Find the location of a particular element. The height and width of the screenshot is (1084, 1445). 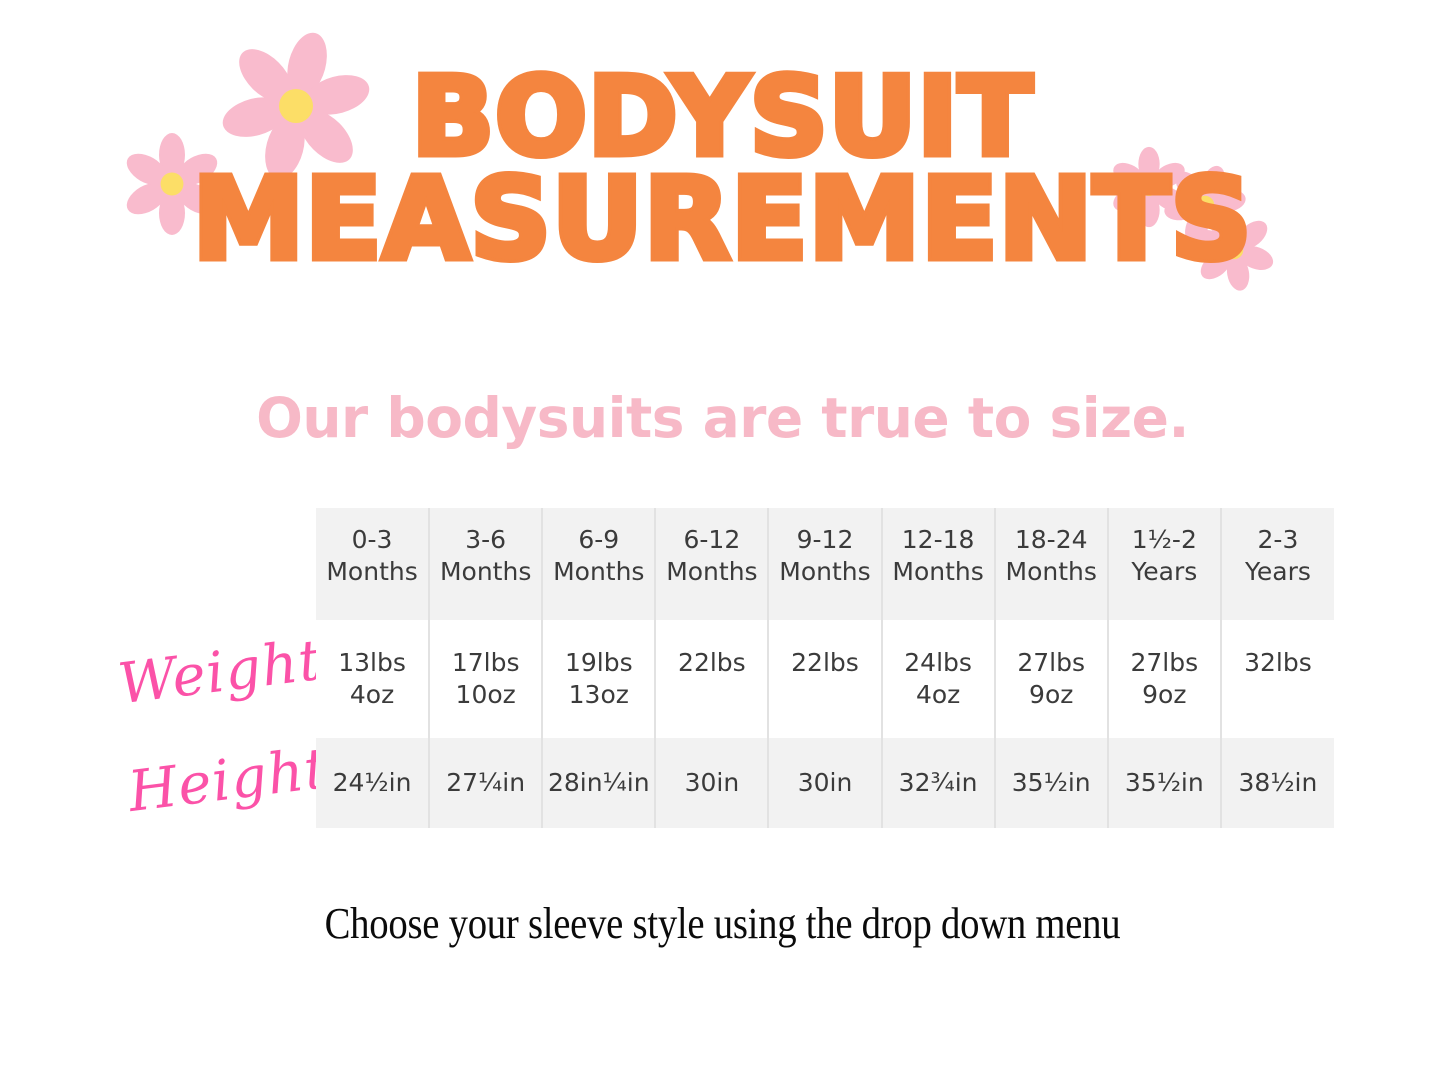

weight-cell: 13lbs 4oz is located at coordinates (373, 679).